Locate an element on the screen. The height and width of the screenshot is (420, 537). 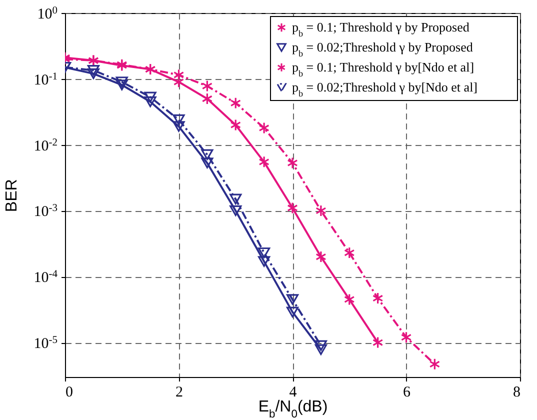
y-tick-label: 10$^{0}$ is located at coordinates (47, 13).